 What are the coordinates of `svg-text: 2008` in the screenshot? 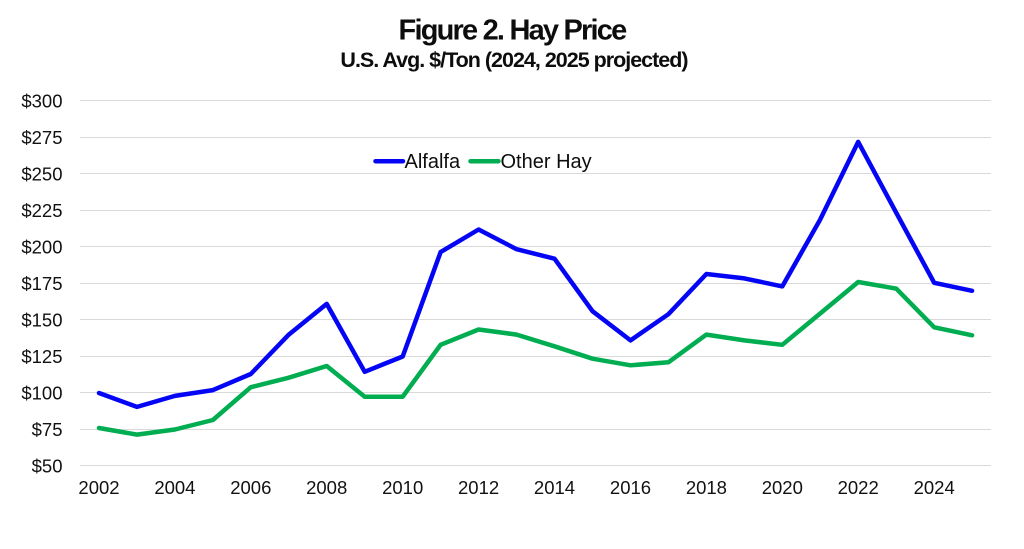 It's located at (326, 487).